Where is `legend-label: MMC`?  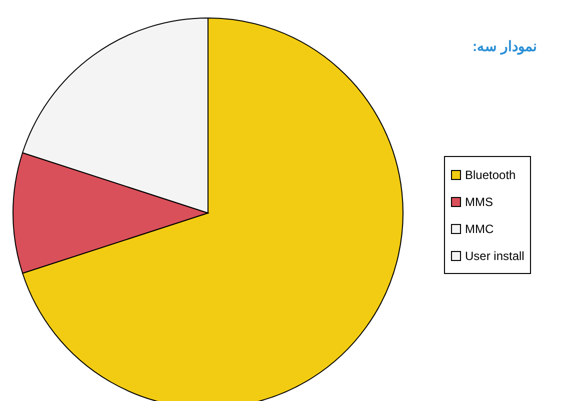
legend-label: MMC is located at coordinates (479, 229).